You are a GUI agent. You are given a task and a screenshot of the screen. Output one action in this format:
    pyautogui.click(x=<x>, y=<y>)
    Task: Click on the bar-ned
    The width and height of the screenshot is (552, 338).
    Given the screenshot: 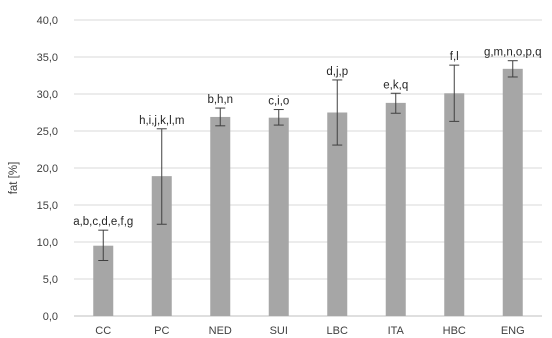 What is the action you would take?
    pyautogui.click(x=220, y=216)
    